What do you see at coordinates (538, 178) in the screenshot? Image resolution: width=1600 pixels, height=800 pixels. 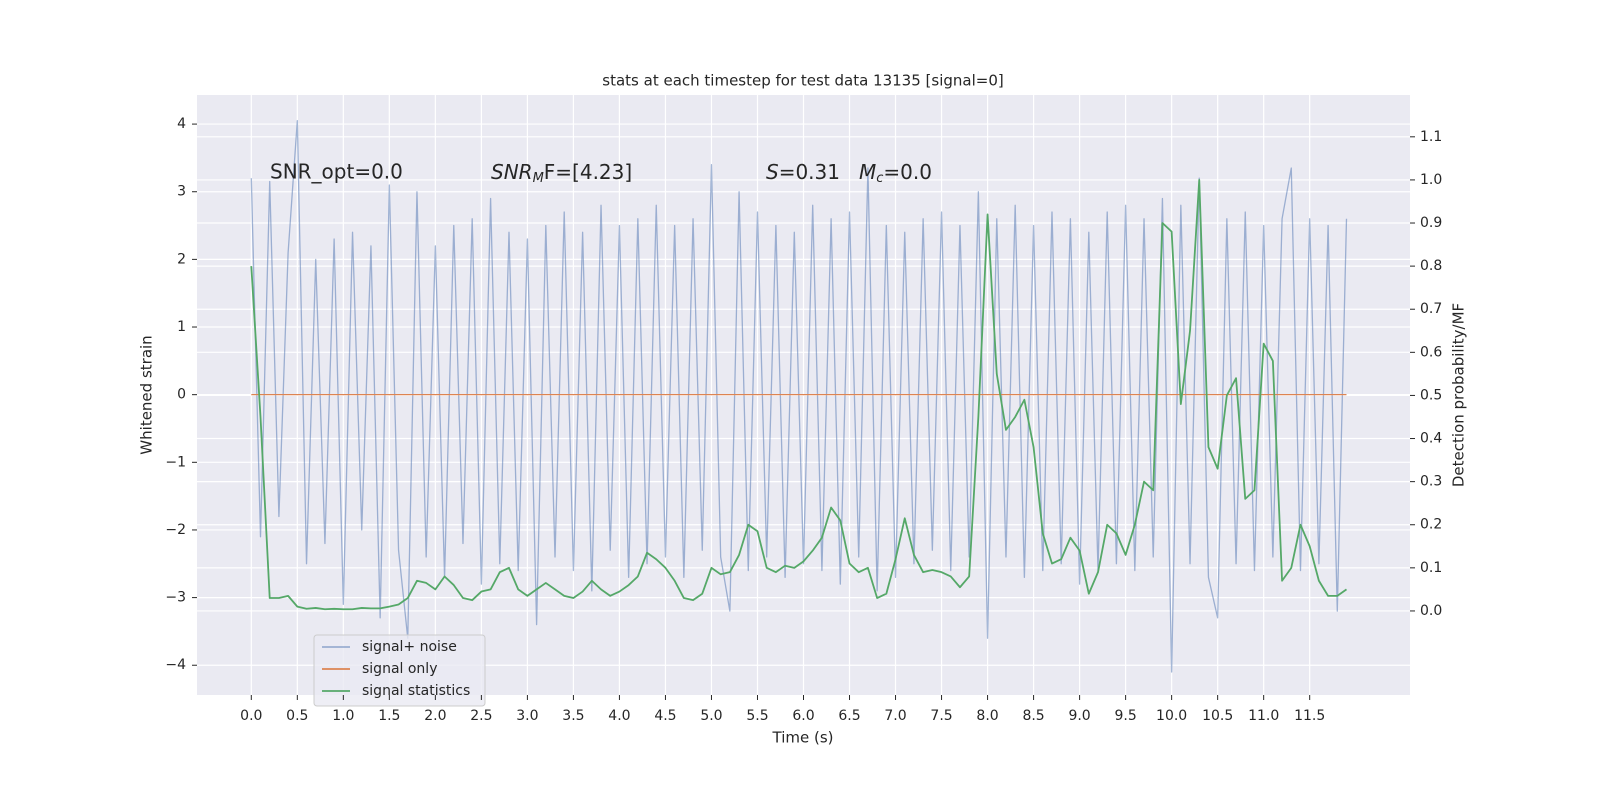 I see `annotation-subscript: M` at bounding box center [538, 178].